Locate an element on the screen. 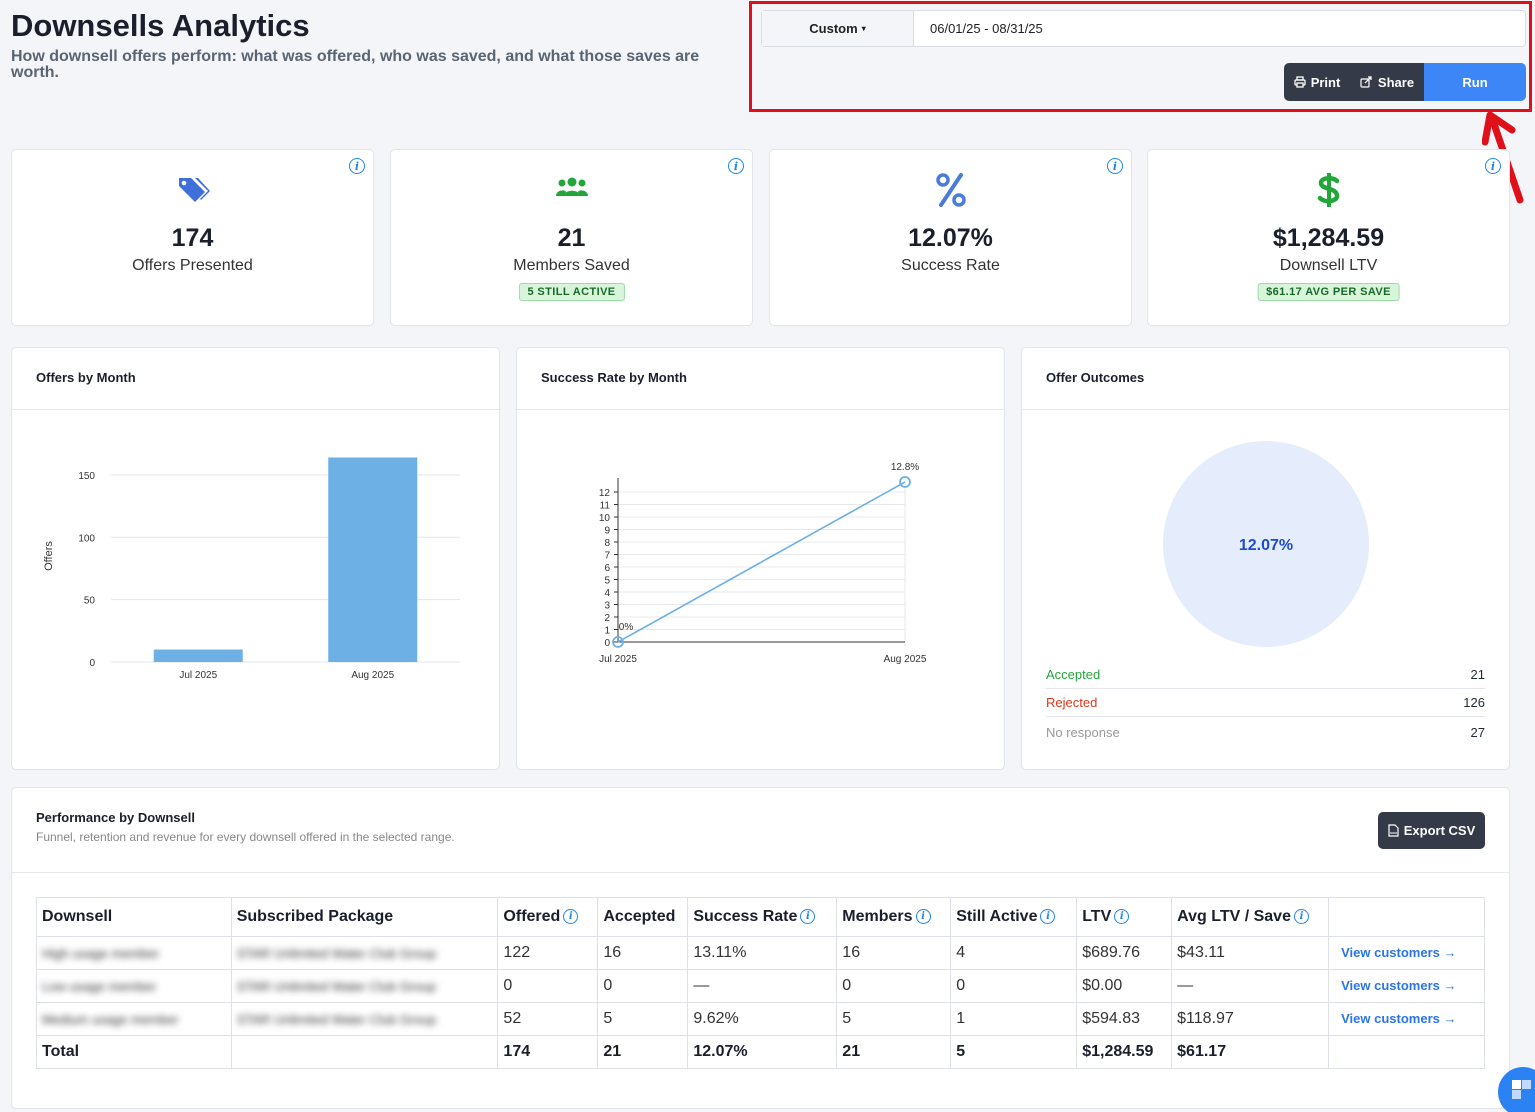  members-saved-label: Members Saved is located at coordinates (571, 265).